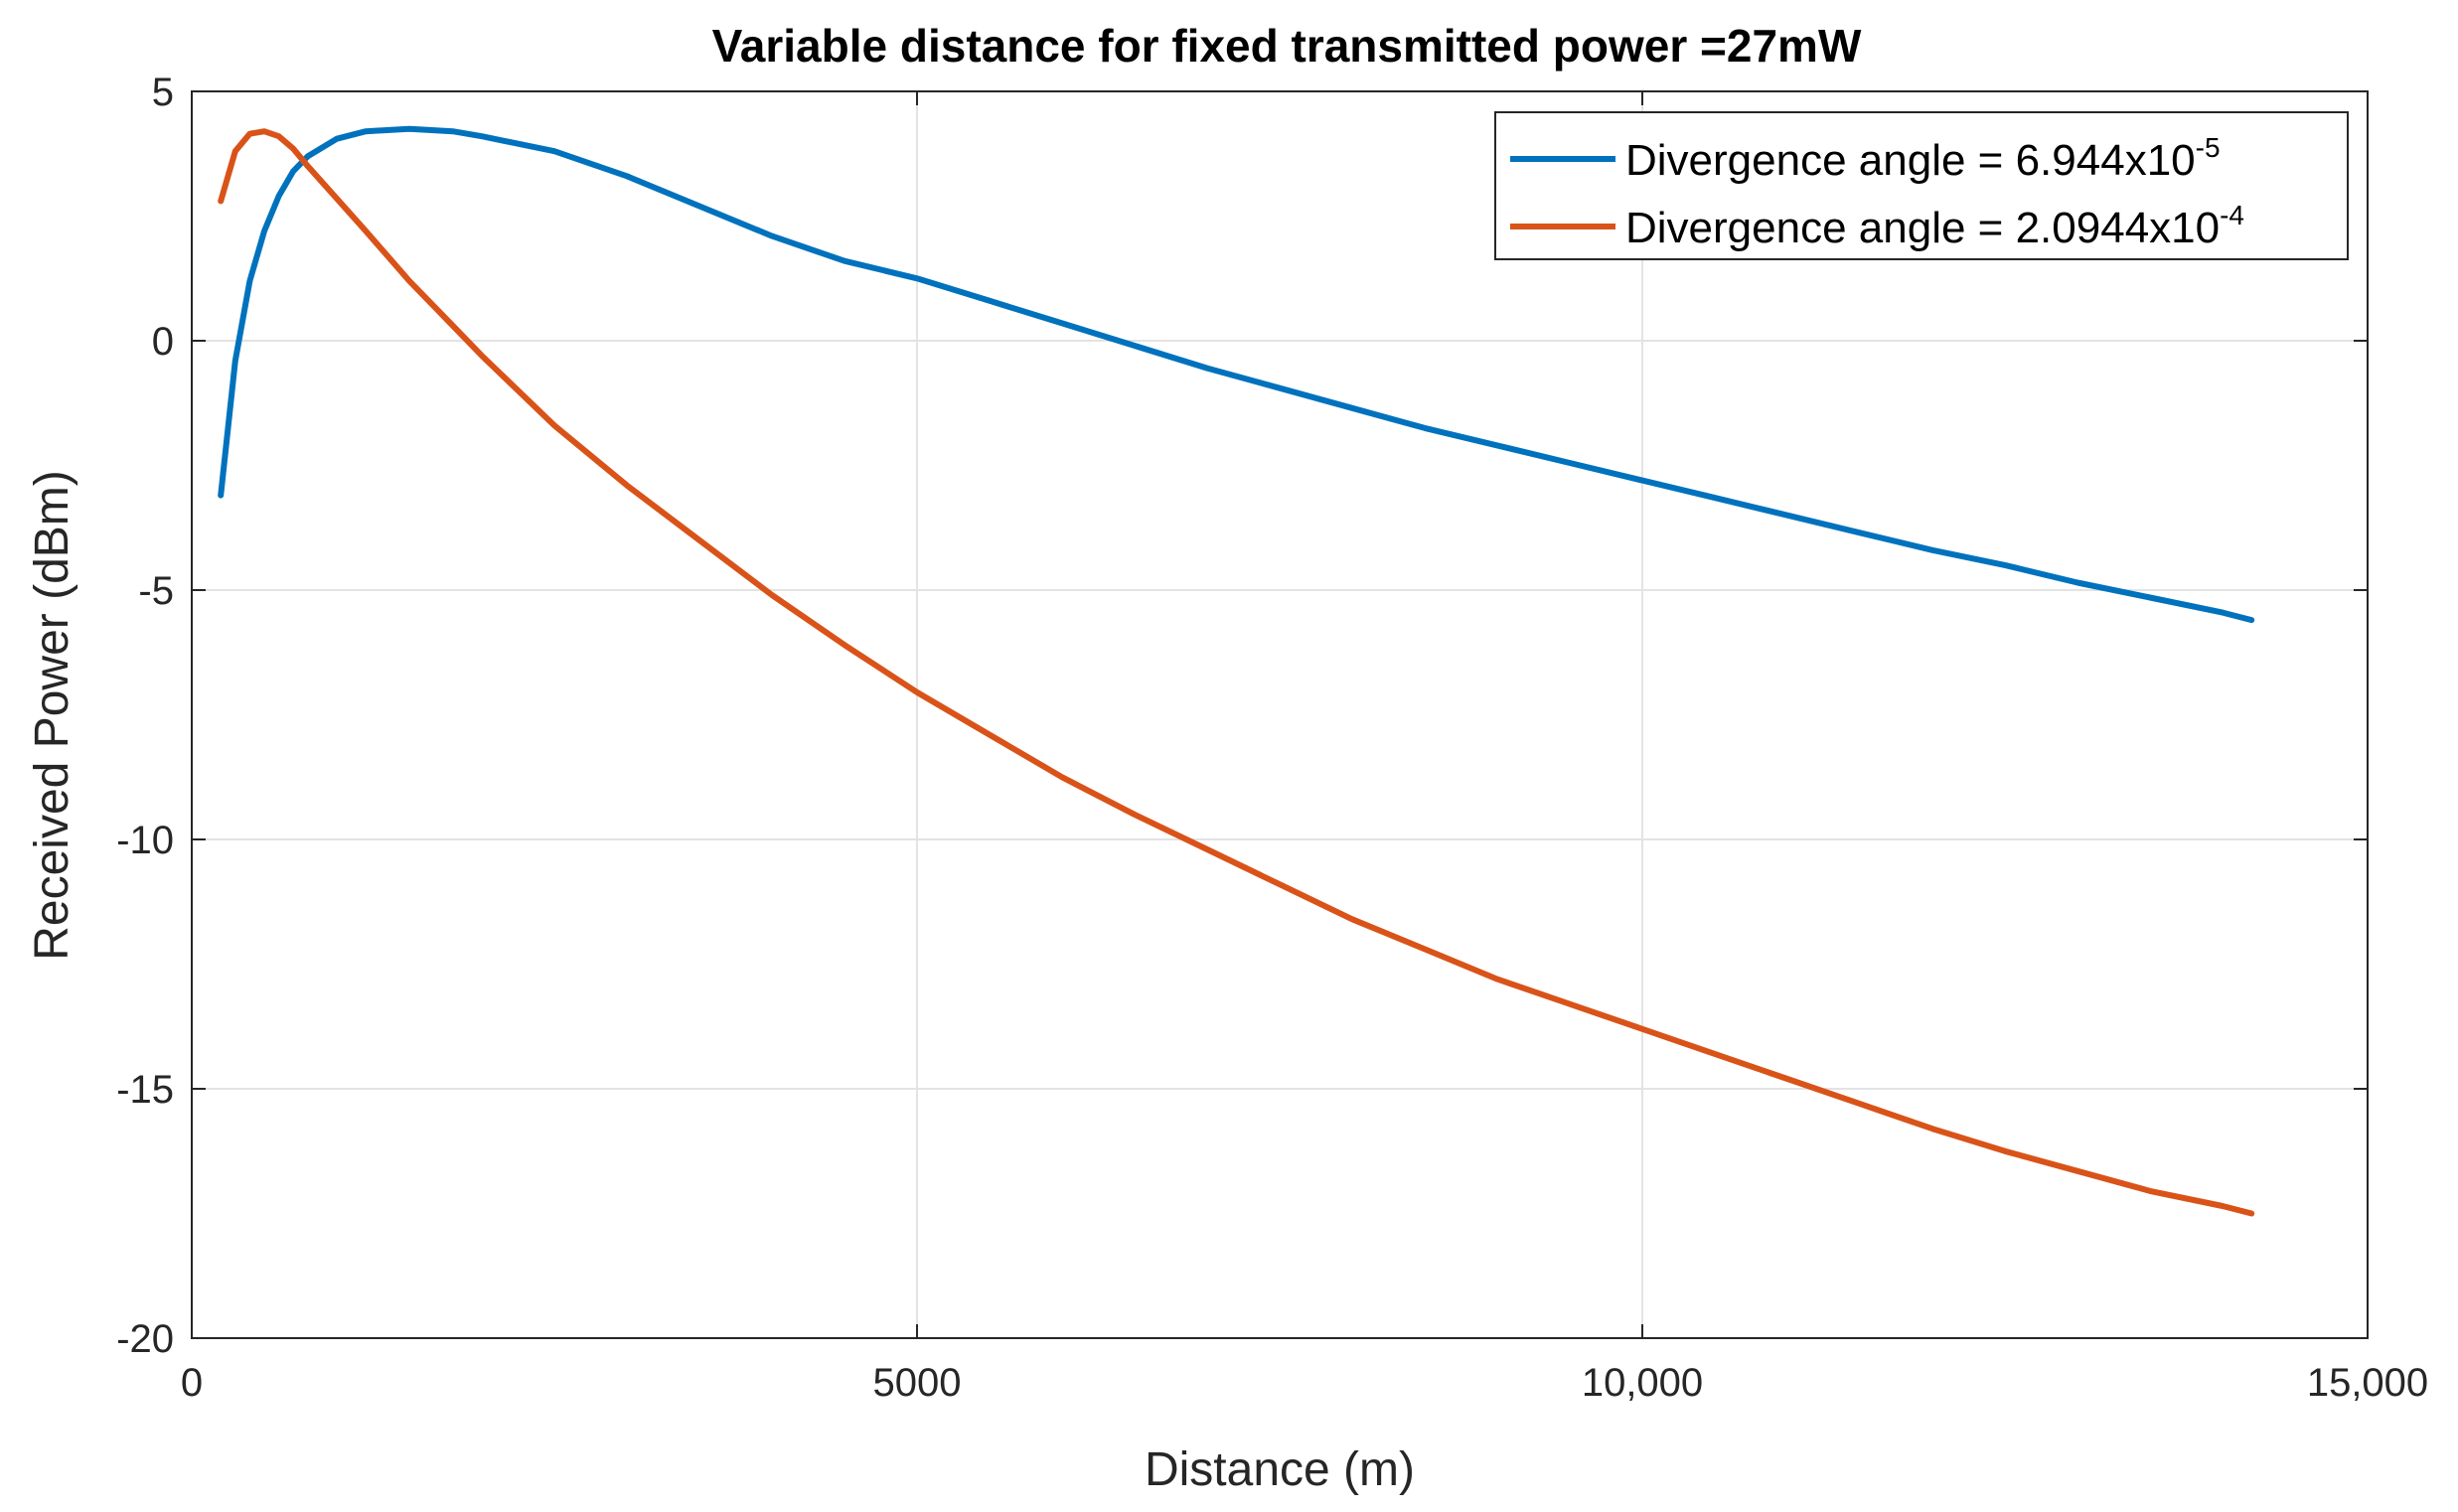  I want to click on y-tick-labels: -20 -15 -10 -5 0 5, so click(145, 716).